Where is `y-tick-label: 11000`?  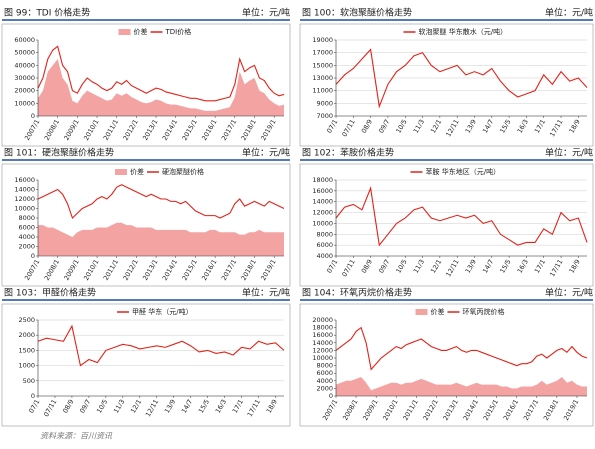 y-tick-label: 11000 is located at coordinates (322, 91).